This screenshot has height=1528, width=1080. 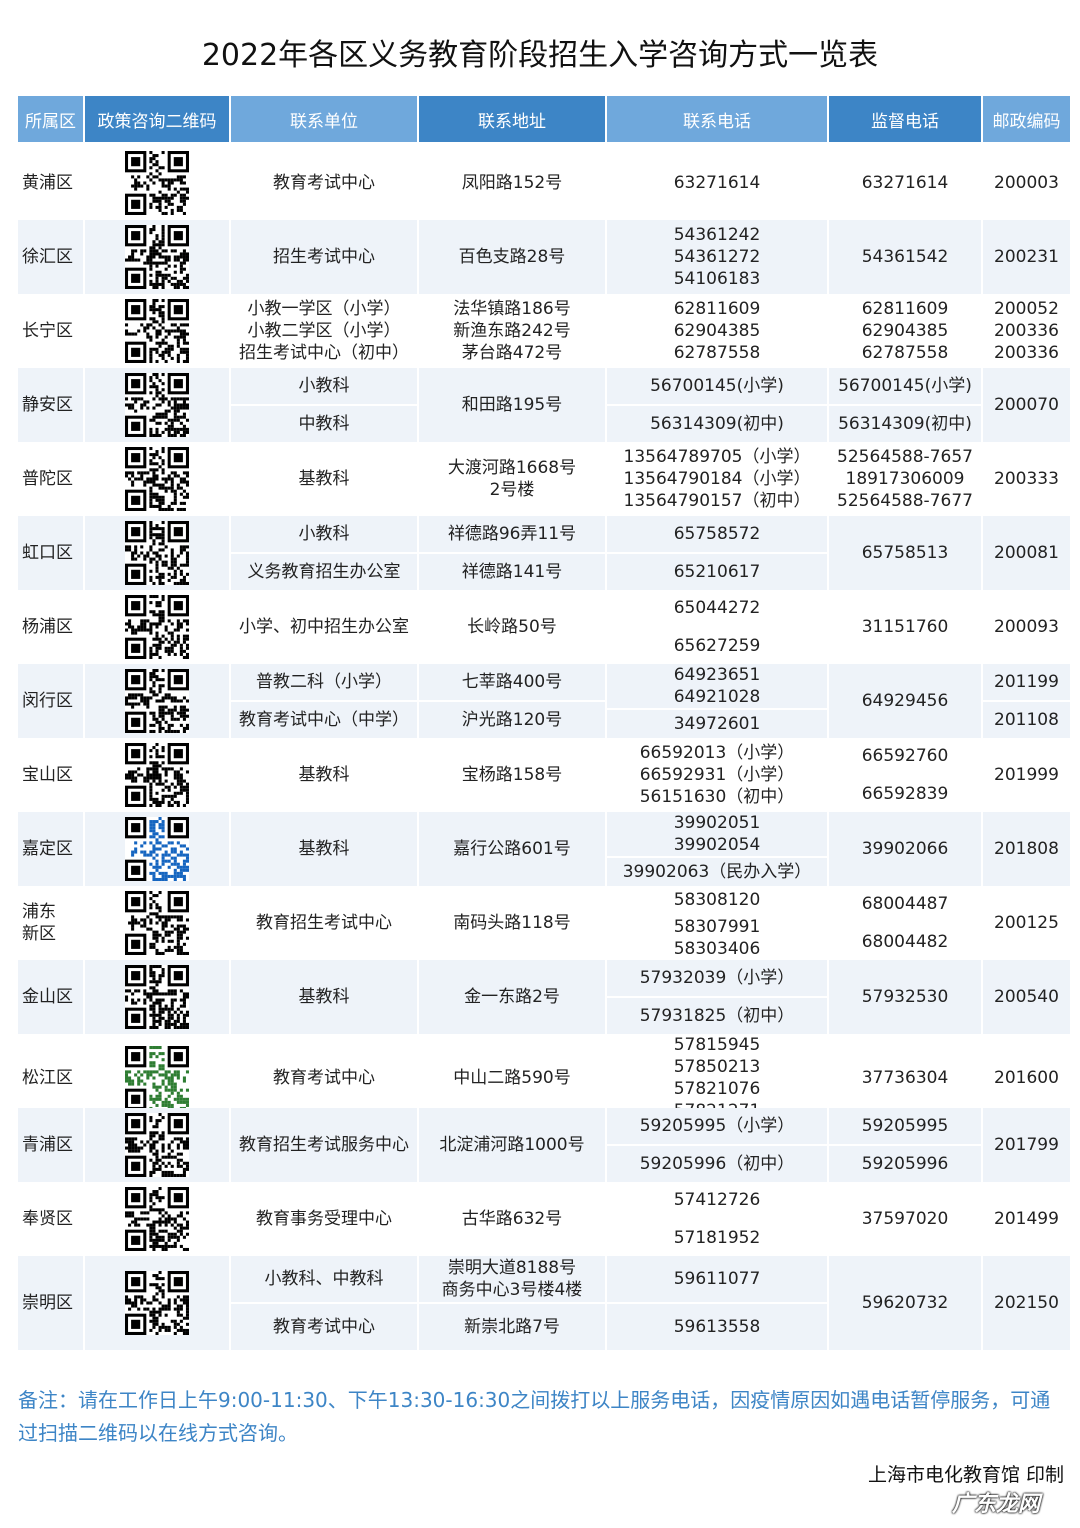 I want to click on address-cell: 七莘路400号 沪光路120号, so click(x=512, y=701).